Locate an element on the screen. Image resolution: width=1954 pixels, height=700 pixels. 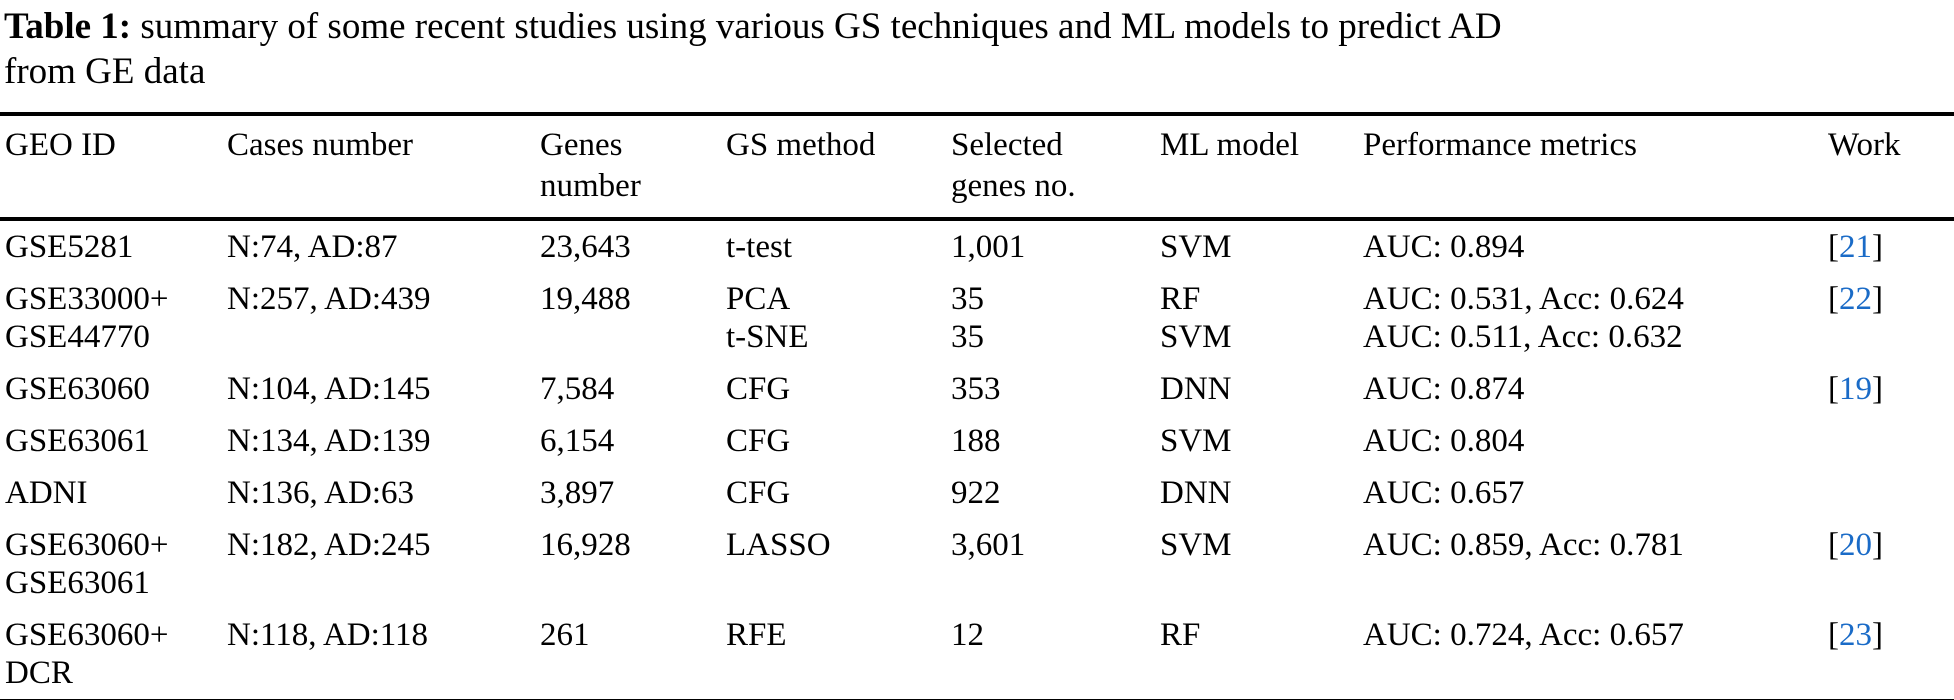
cell-genes-number: 6,154 is located at coordinates (577, 441).